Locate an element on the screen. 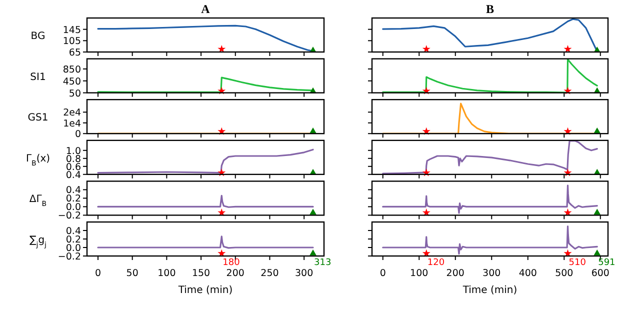  chart-title: A is located at coordinates (205, 9).